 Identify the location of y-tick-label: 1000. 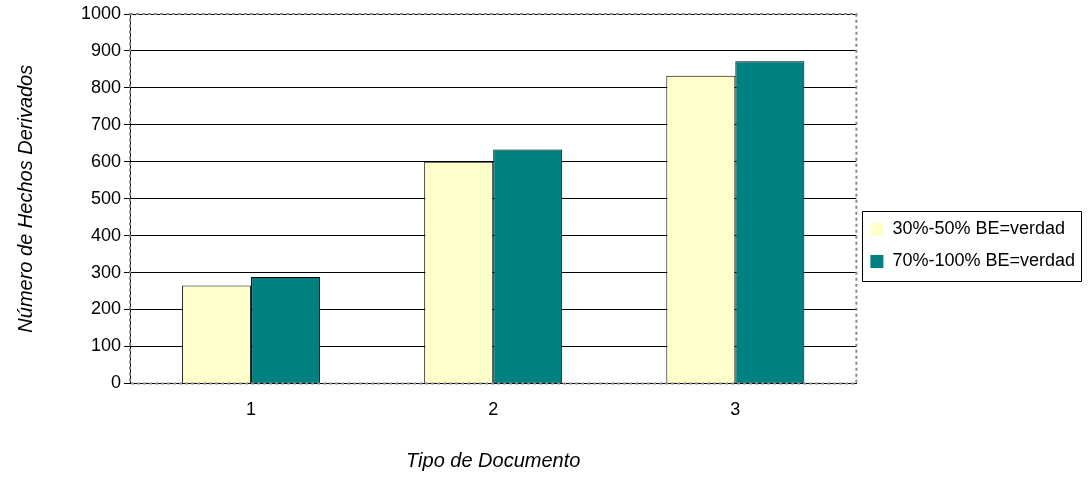
(101, 12).